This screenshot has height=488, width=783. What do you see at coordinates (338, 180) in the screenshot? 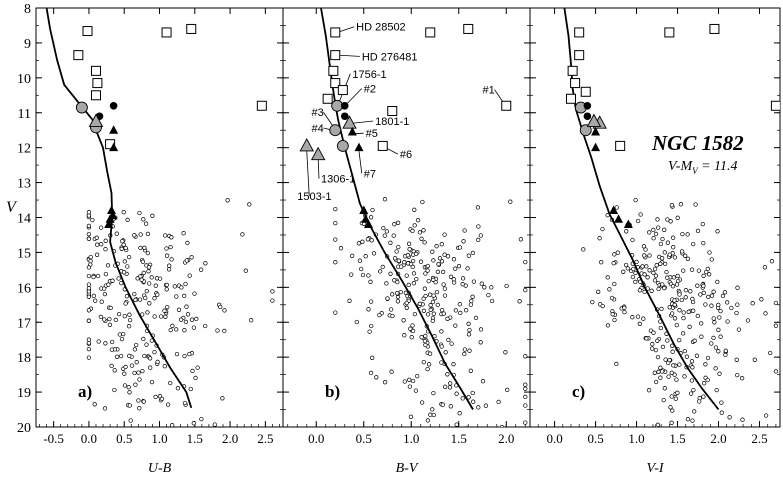
I see `annotation-label: 1306-1` at bounding box center [338, 180].